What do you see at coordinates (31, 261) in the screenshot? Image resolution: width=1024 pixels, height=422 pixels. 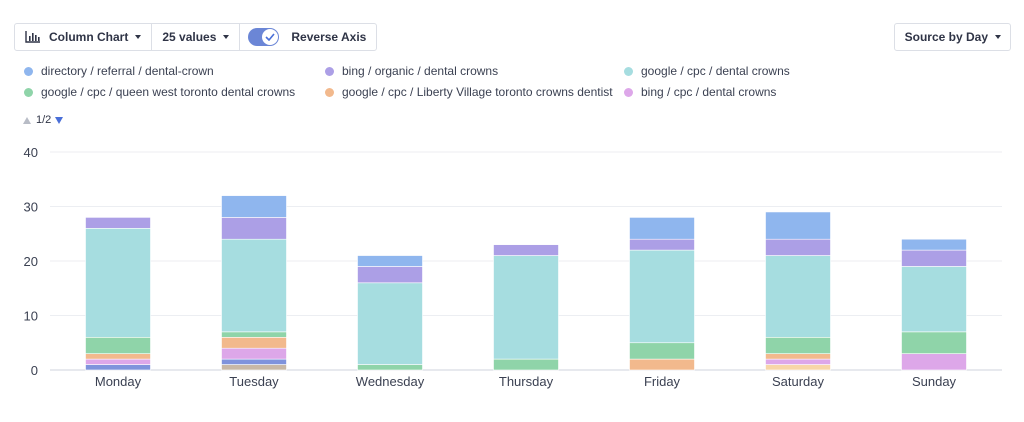 I see `y-tick-label: 20` at bounding box center [31, 261].